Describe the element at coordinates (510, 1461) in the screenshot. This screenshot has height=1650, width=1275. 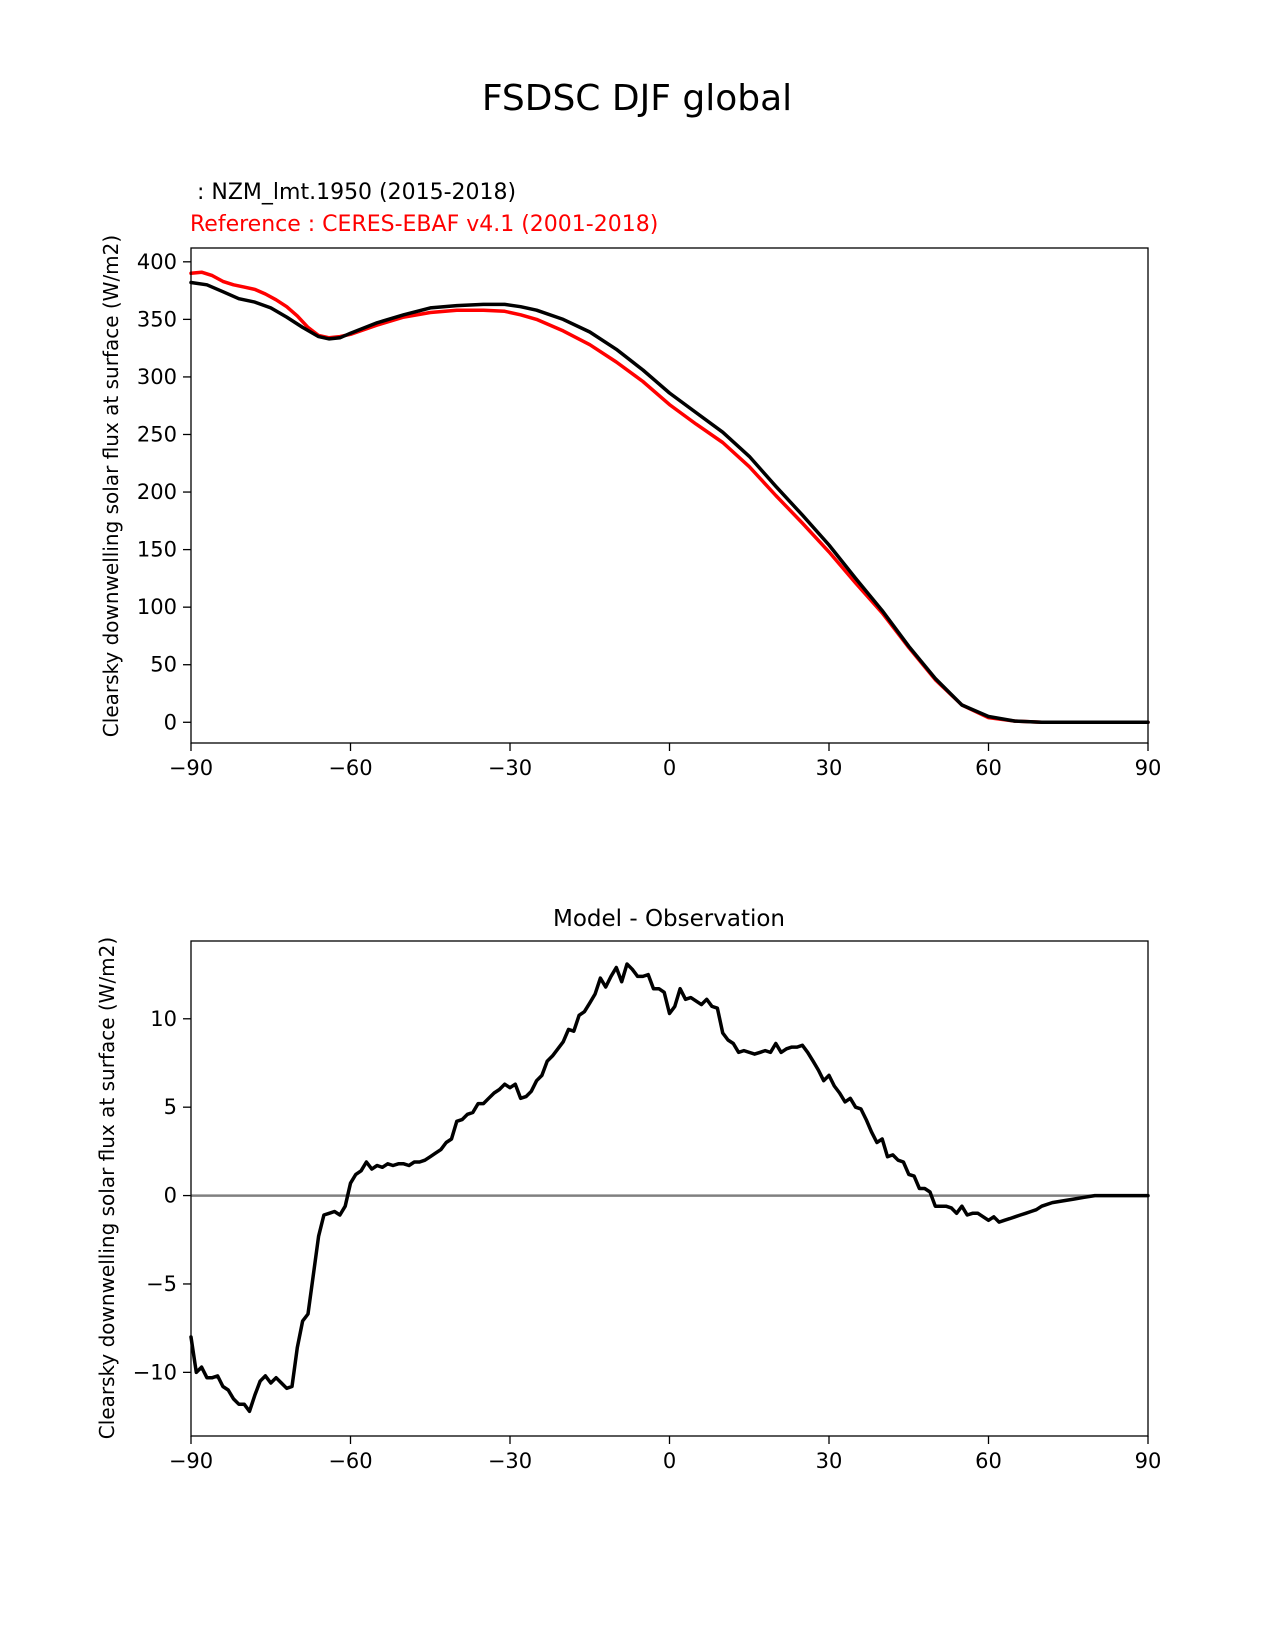
I see `bottom-x-tick-label: −30` at that location.